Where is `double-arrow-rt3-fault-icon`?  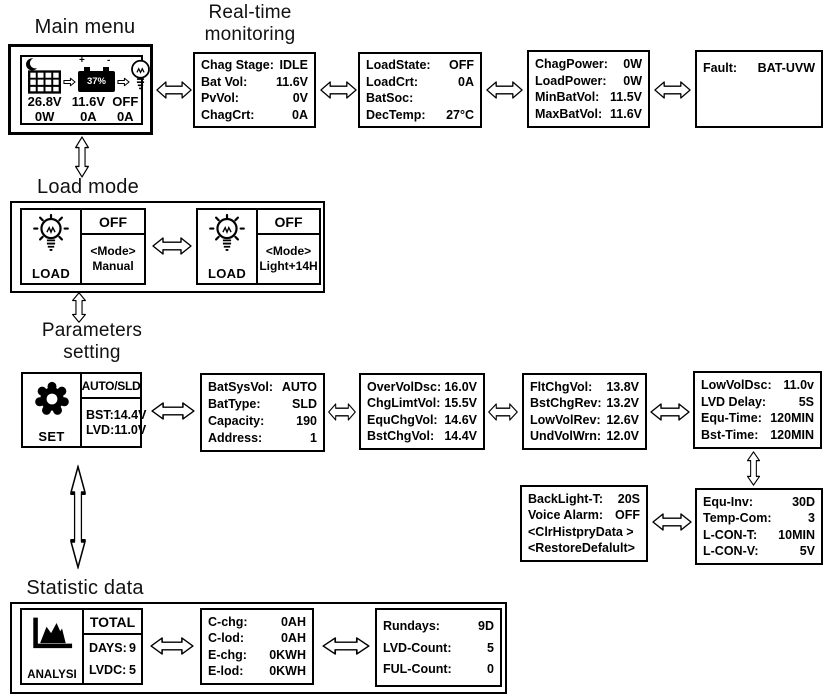
double-arrow-rt3-fault-icon is located at coordinates (672, 90).